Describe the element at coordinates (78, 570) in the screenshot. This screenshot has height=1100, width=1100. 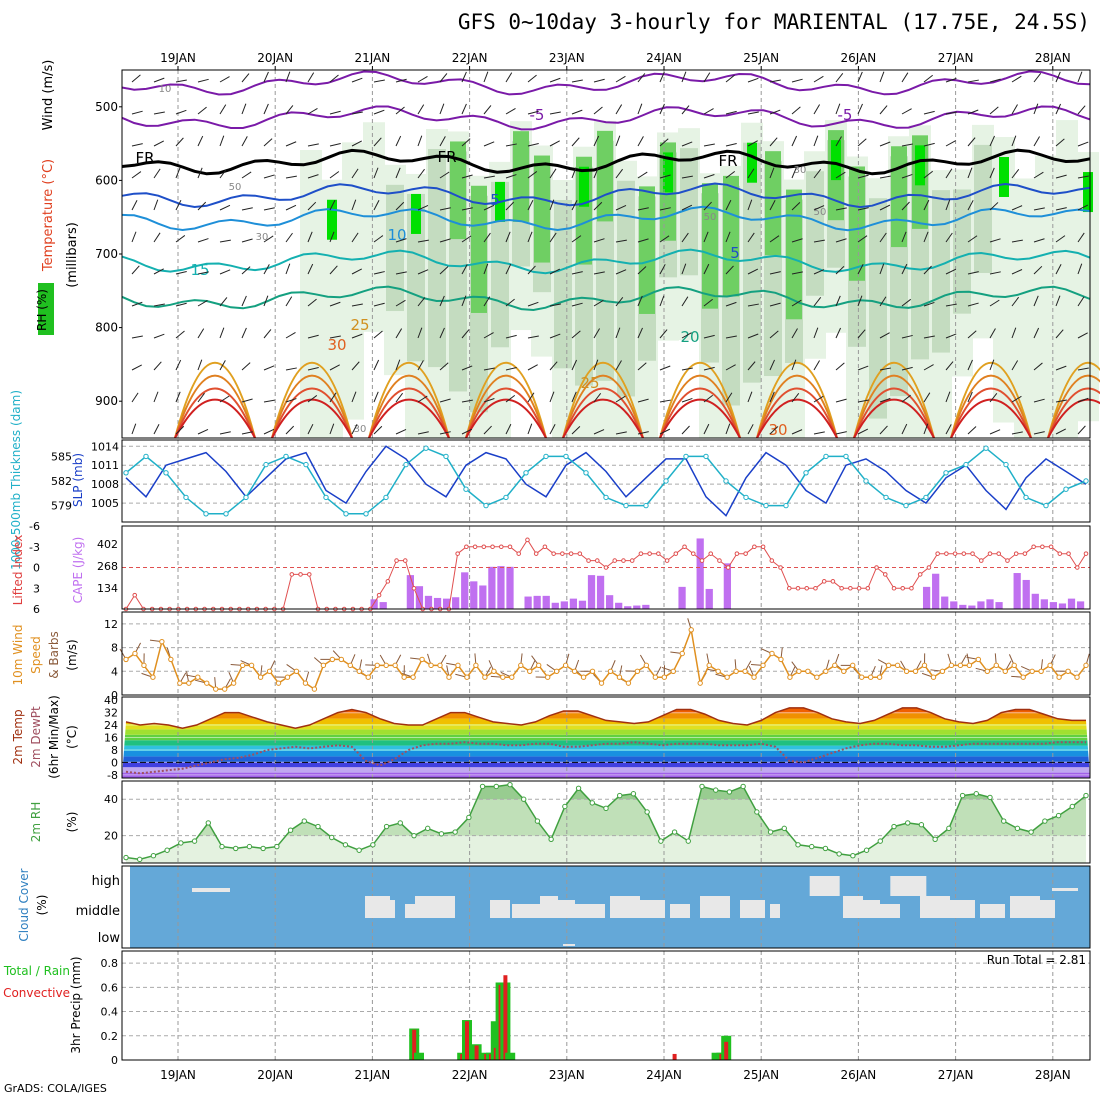
I see `cape-axis-label: CAPE (J/kg)` at that location.